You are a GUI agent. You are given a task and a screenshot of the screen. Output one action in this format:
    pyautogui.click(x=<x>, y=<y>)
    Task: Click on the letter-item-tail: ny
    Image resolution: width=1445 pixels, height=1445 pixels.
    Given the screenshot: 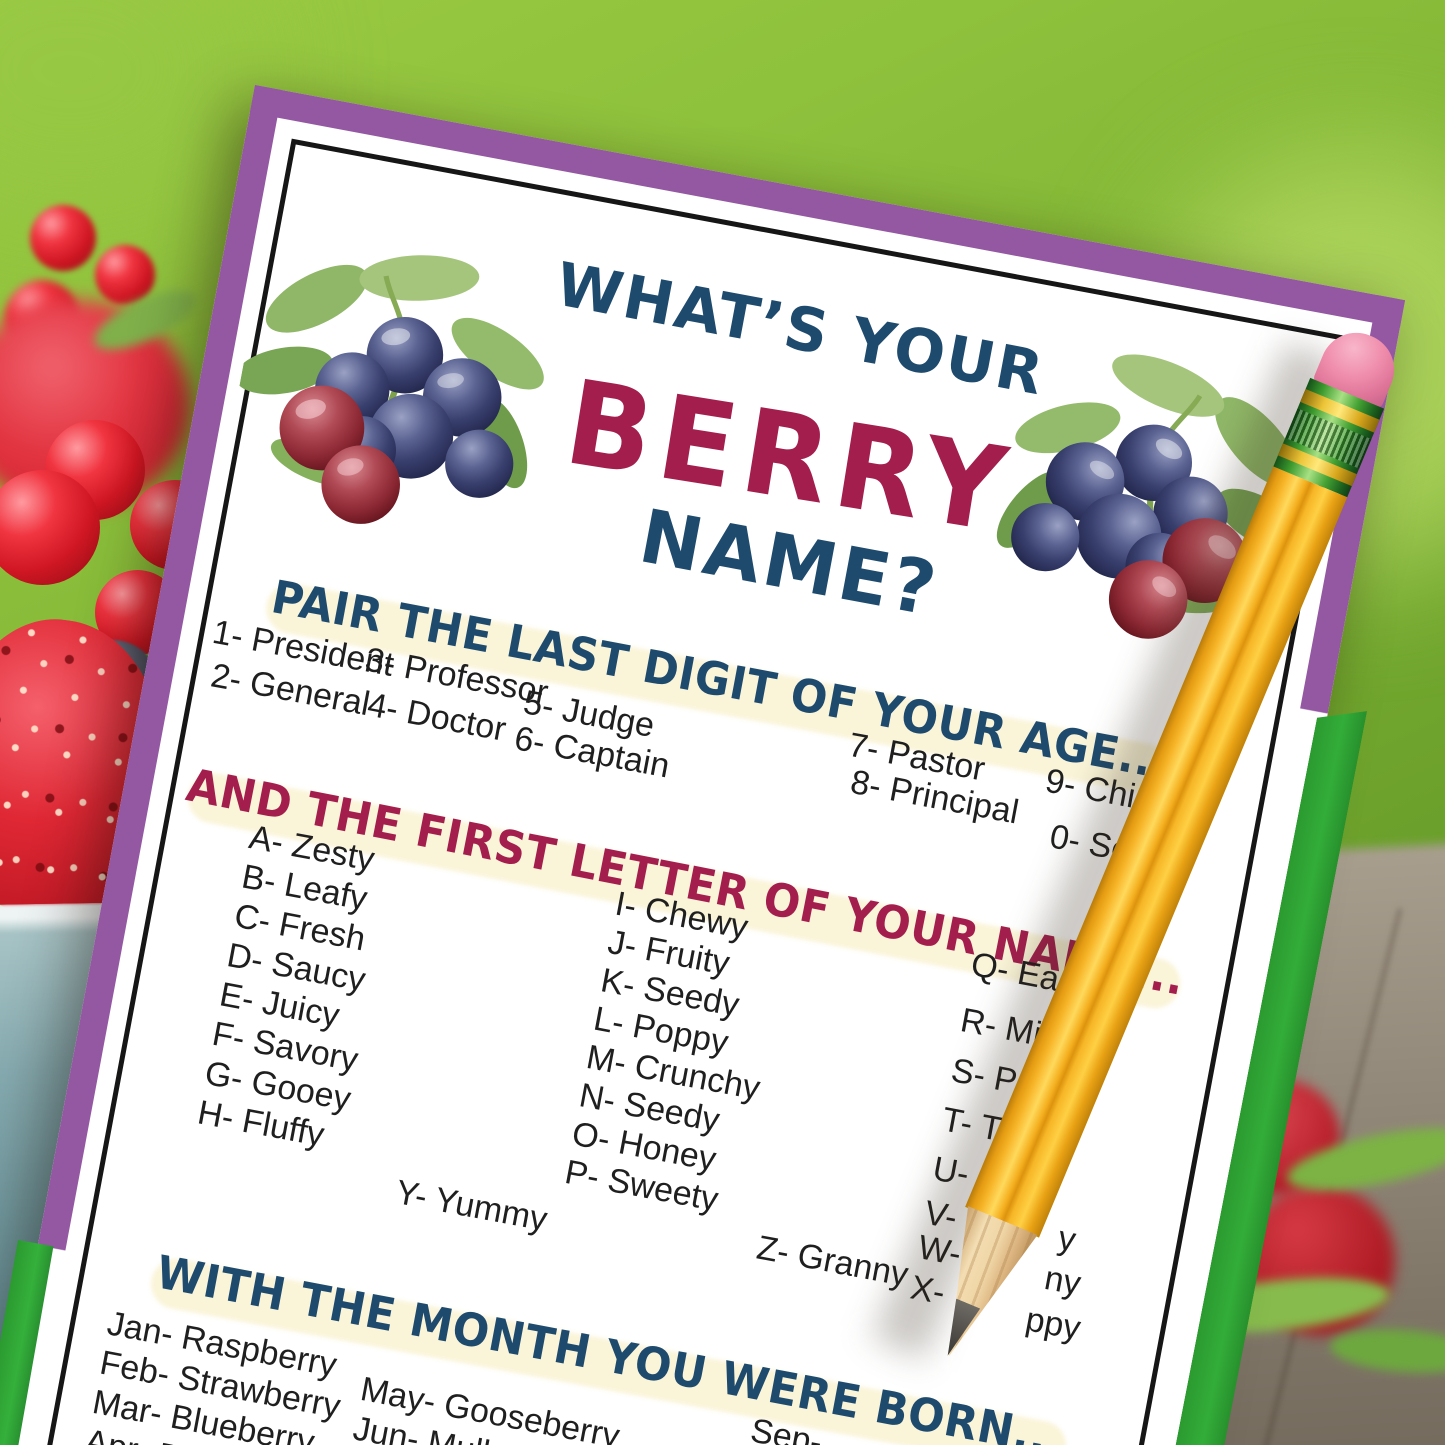 What is the action you would take?
    pyautogui.click(x=1062, y=1281)
    